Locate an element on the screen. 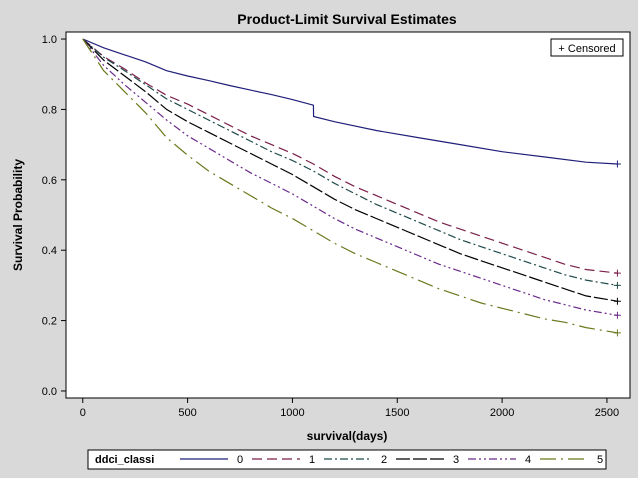 This screenshot has height=478, width=638. x-tick-label: 0 is located at coordinates (83, 413).